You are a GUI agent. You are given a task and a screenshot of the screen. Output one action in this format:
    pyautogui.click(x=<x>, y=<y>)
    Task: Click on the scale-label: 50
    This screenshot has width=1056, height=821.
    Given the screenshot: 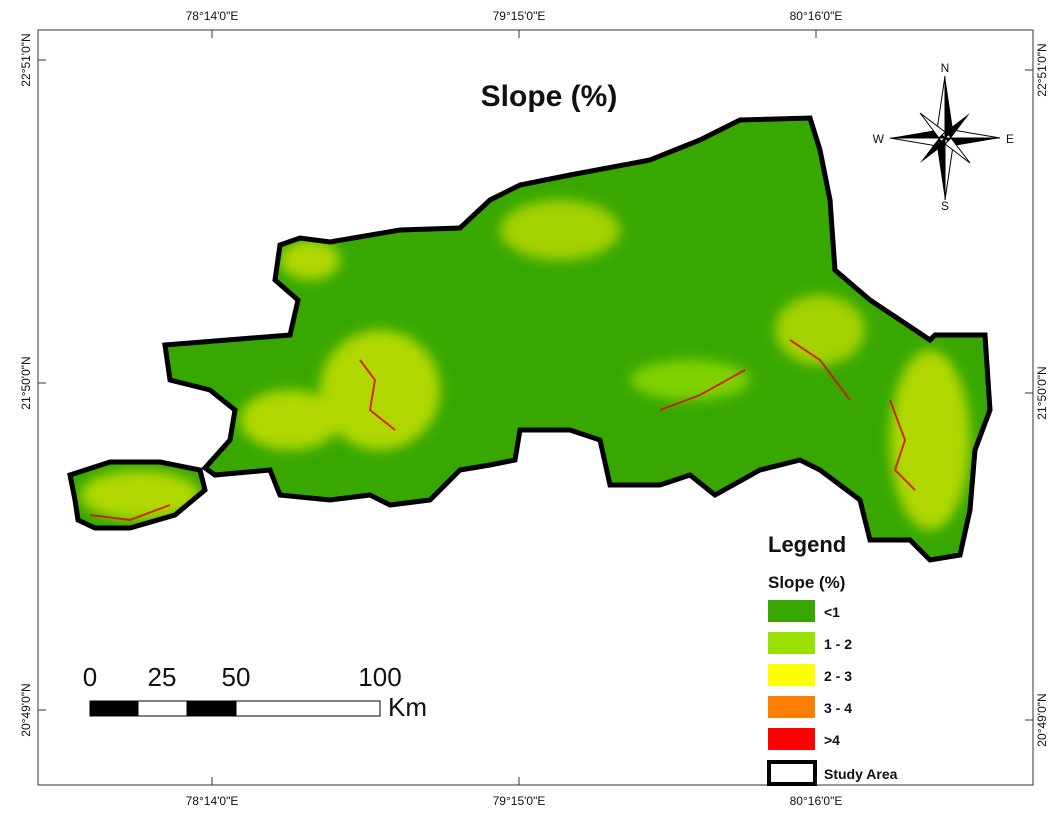 What is the action you would take?
    pyautogui.click(x=236, y=677)
    